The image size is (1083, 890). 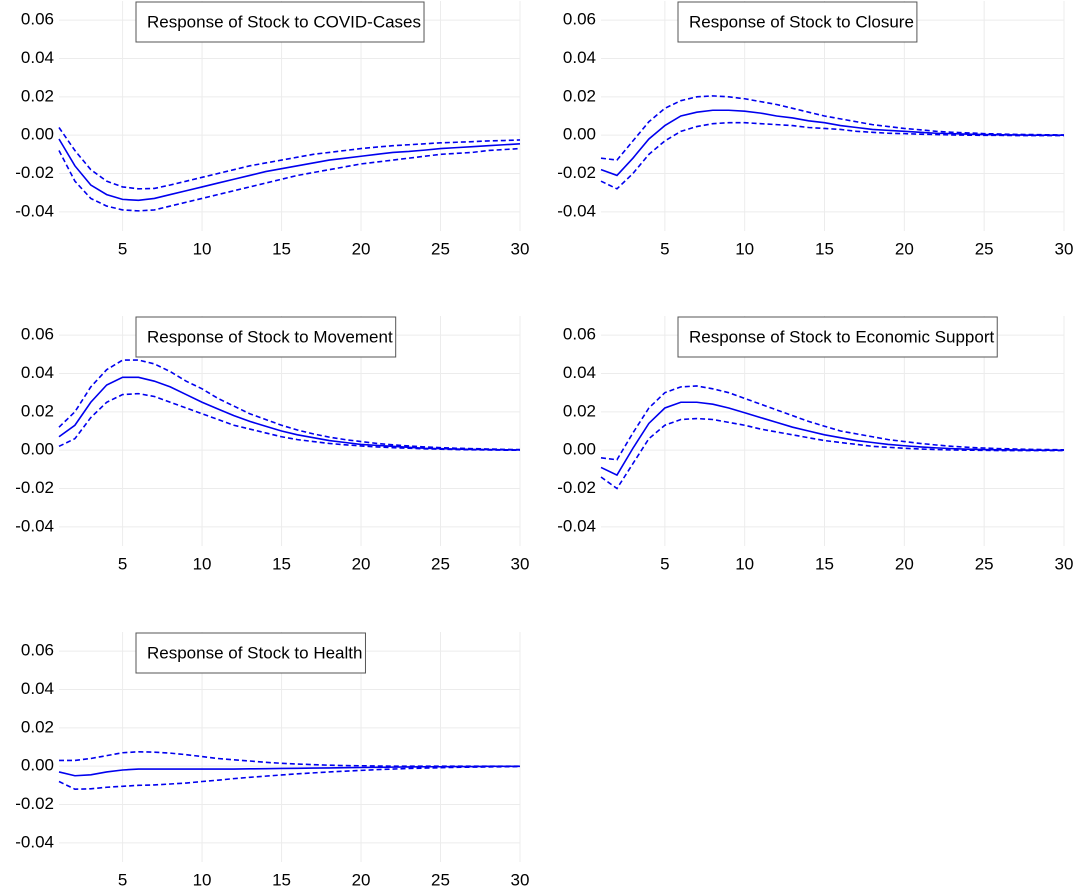 I want to click on chart-title: Response of Stock to COVID-Cases, so click(x=284, y=21).